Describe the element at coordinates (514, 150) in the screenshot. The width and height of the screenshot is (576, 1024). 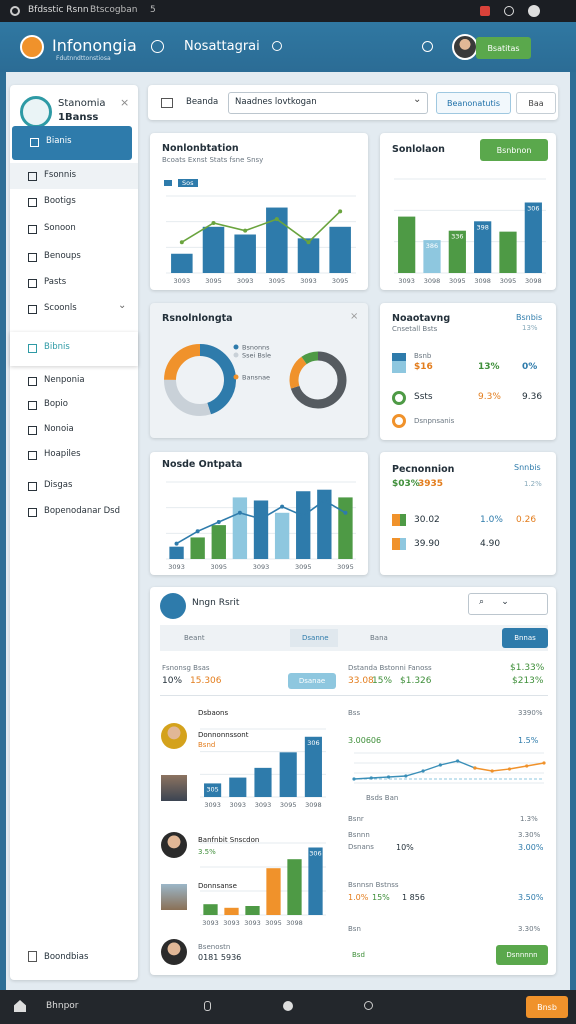
I see `panel-button: Bsnbnon` at that location.